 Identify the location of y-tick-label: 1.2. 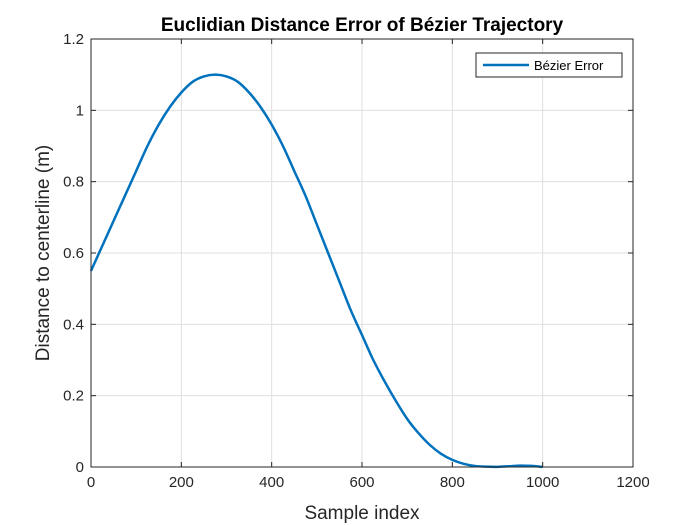
(73, 39).